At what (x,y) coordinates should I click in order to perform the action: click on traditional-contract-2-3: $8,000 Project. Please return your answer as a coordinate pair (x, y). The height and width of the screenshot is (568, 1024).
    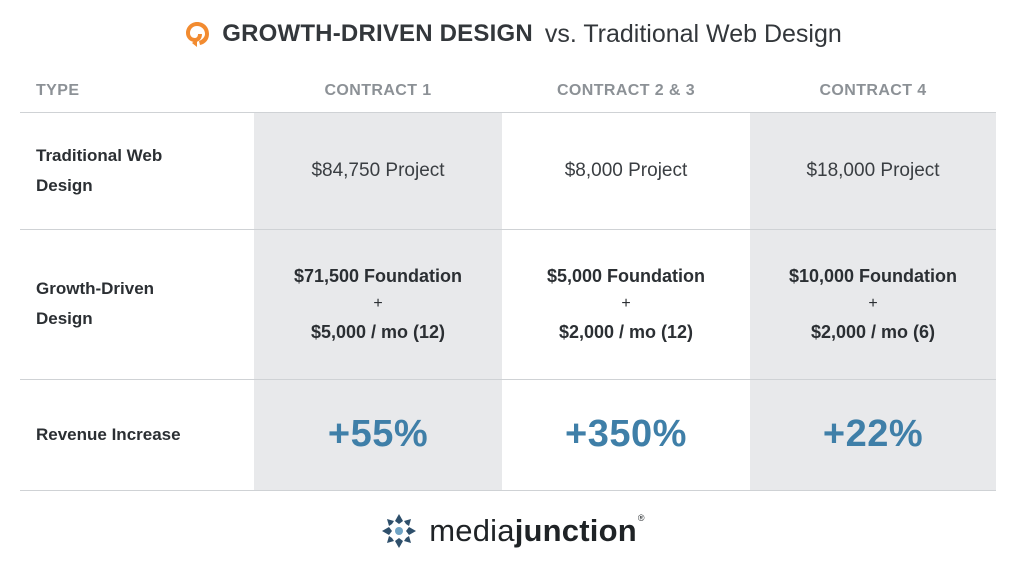
    Looking at the image, I should click on (626, 170).